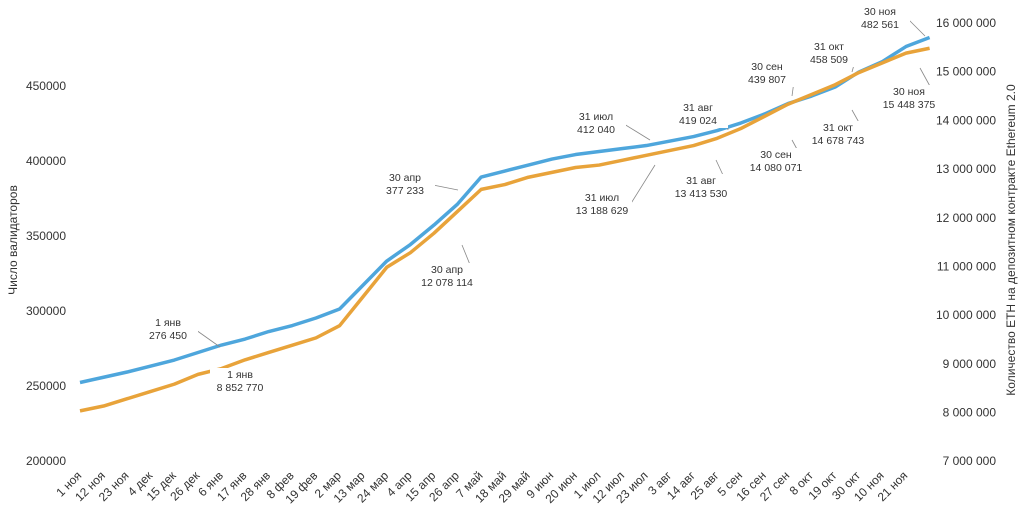  What do you see at coordinates (966, 23) in the screenshot?
I see `y2-tick-label: 16 000 000` at bounding box center [966, 23].